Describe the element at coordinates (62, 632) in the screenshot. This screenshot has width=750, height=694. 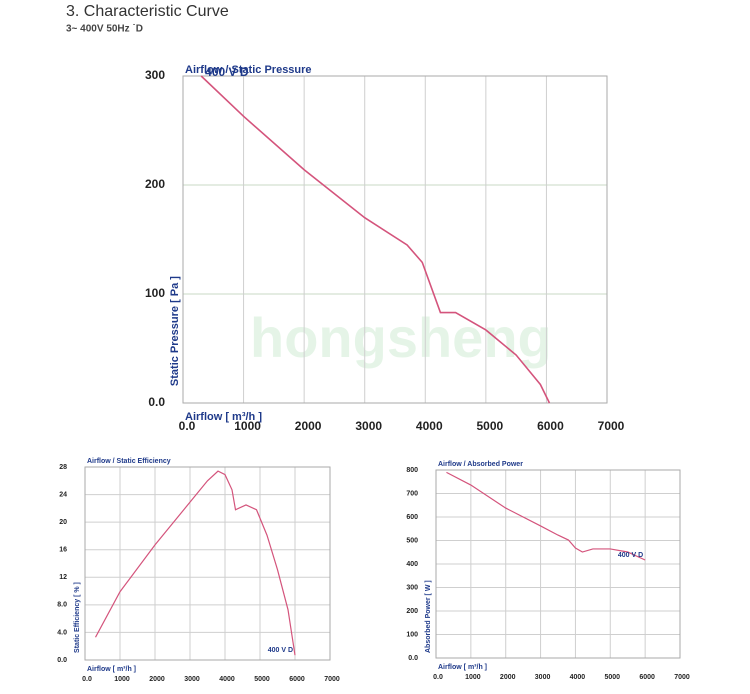
I see `y-tick-label: 4.0` at that location.